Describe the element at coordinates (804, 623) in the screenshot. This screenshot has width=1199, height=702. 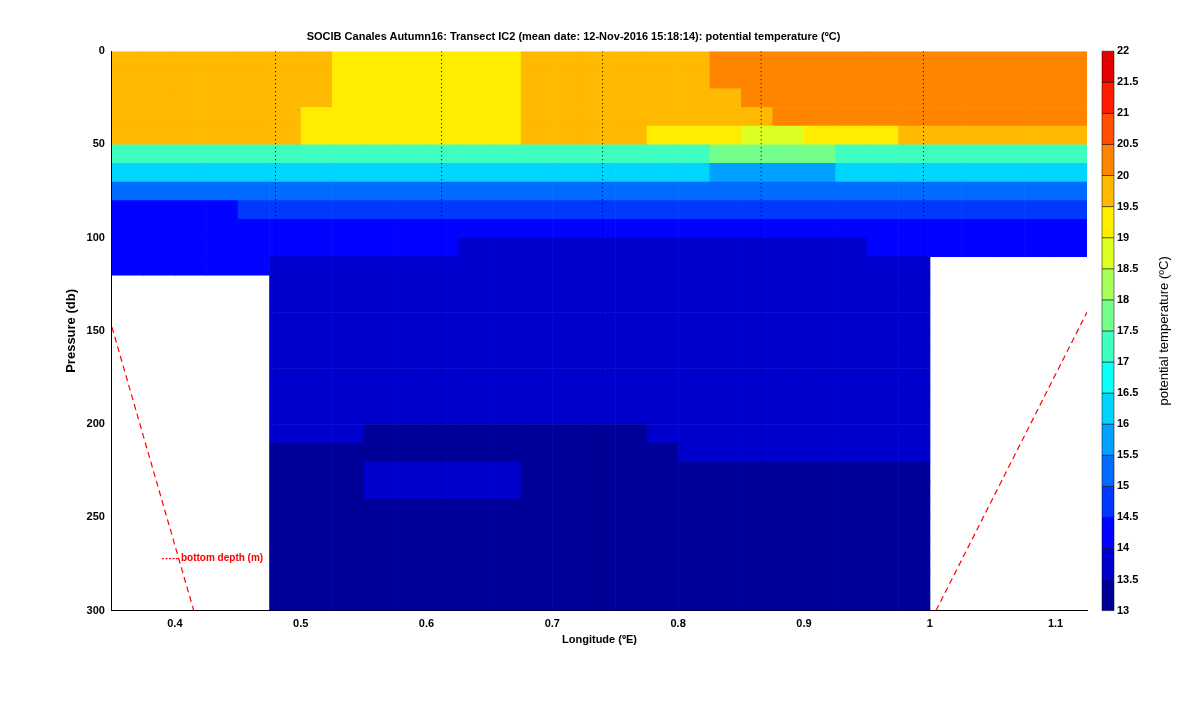
I see `x-tick-label: 0.9` at that location.